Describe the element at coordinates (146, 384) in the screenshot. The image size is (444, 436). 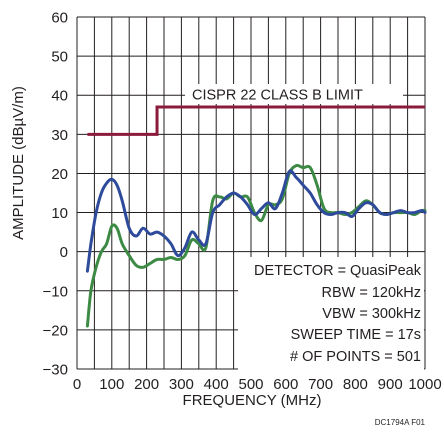
I see `x-tick-label: 200` at that location.